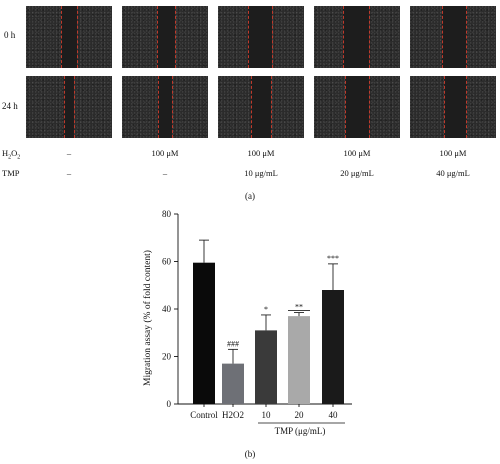 This screenshot has height=464, width=500. What do you see at coordinates (357, 173) in the screenshot?
I see `treatment-value-tmp-4: 20 μg/mL` at bounding box center [357, 173].